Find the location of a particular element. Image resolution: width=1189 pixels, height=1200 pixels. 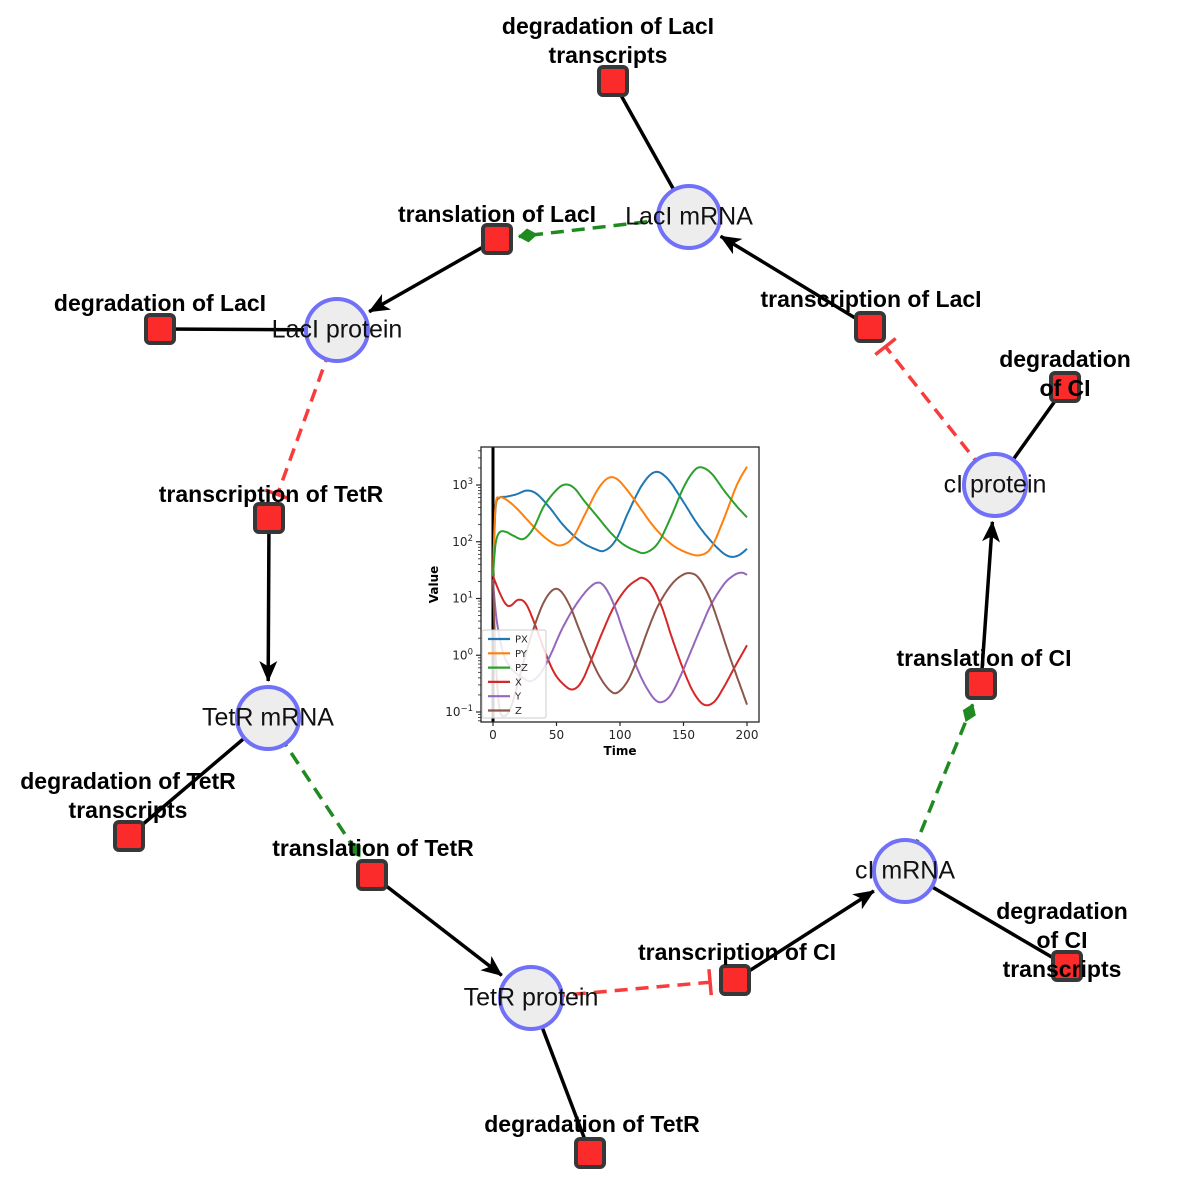

svg-text: 50 is located at coordinates (556, 735).